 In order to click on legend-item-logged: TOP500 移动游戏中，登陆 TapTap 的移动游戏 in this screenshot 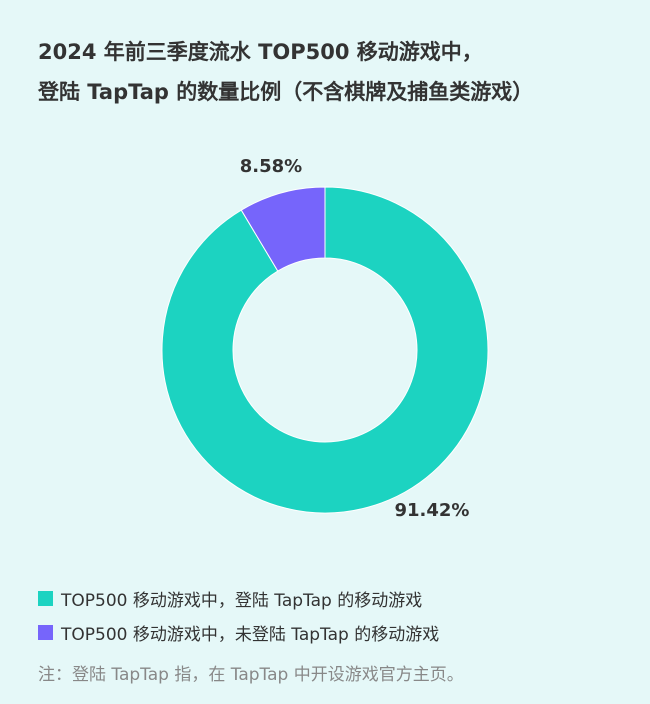, I will do `click(230, 598)`.